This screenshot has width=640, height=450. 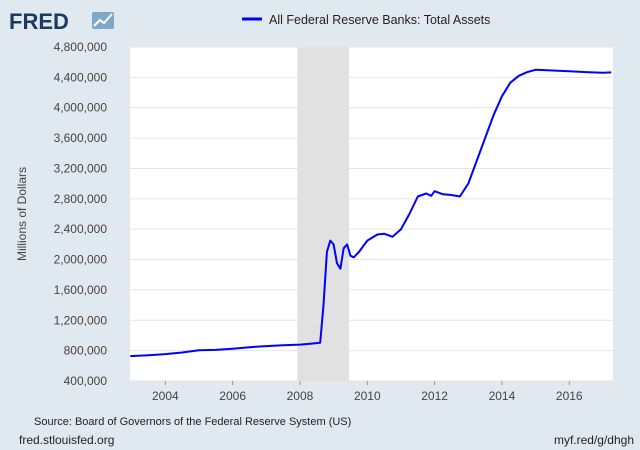 What do you see at coordinates (569, 396) in the screenshot?
I see `x-tick-label: 2016` at bounding box center [569, 396].